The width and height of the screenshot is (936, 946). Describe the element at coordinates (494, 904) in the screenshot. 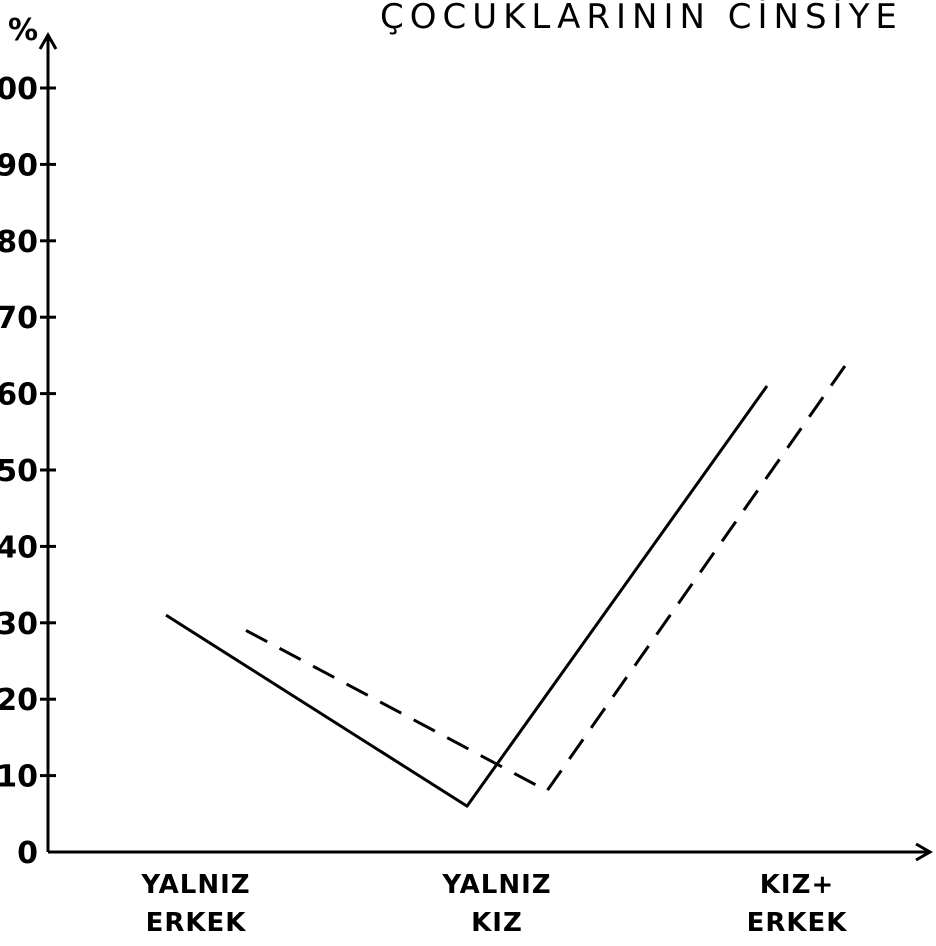

I see `x-axis-categories: YALNIZ ERKEK YALNIZ KIZ KIZ+ ERKEK` at that location.